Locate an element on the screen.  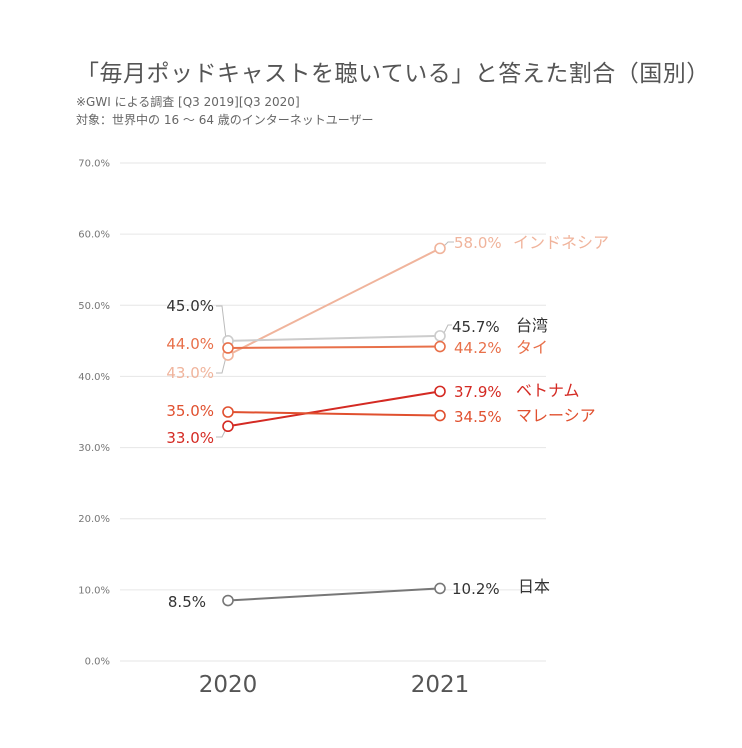
data-label: 58.0% is located at coordinates (478, 243).